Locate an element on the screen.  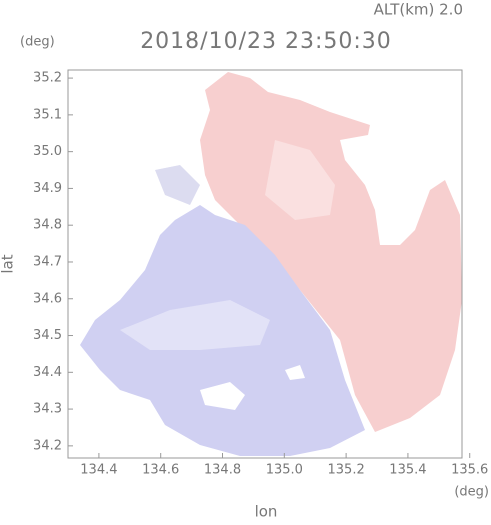
y-tick-label: 34.2 is located at coordinates (47, 445).